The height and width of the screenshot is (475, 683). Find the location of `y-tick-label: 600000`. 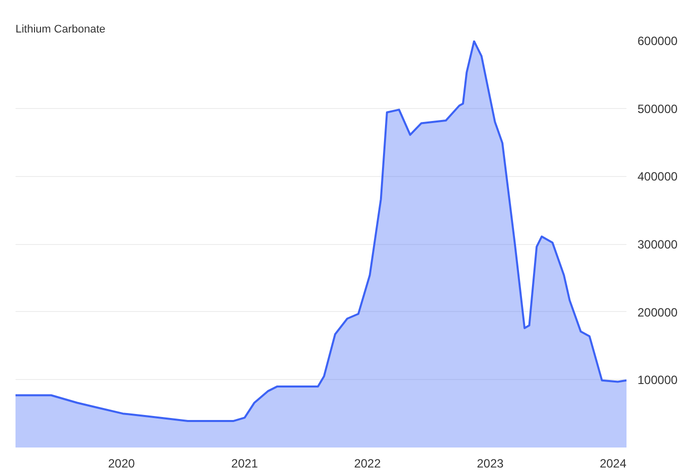

y-tick-label: 600000 is located at coordinates (658, 41).